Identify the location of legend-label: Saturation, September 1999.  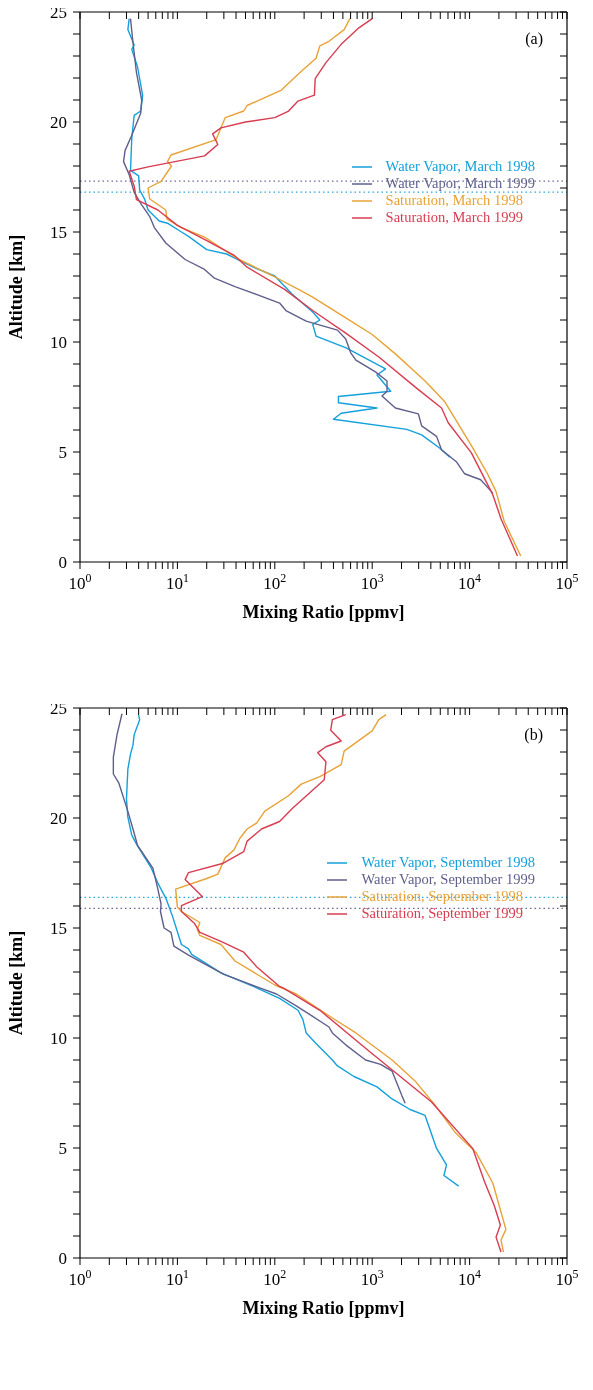
(442, 913).